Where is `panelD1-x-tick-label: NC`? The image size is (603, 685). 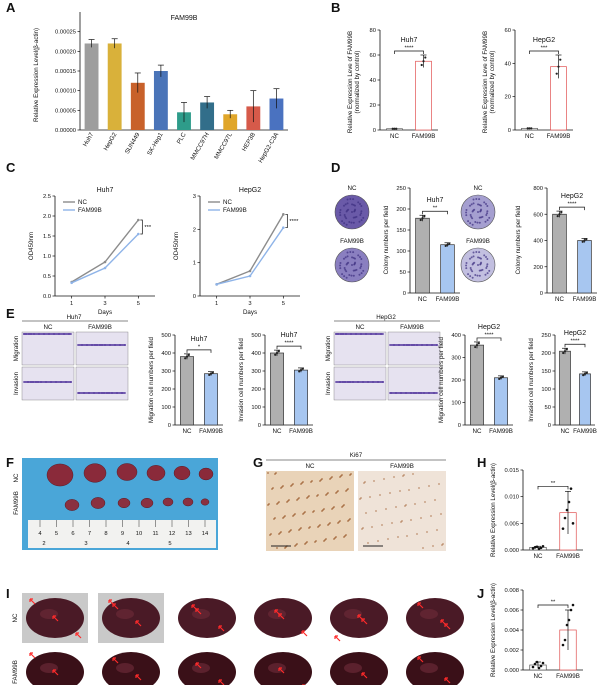 panelD1-x-tick-label: NC is located at coordinates (559, 299).